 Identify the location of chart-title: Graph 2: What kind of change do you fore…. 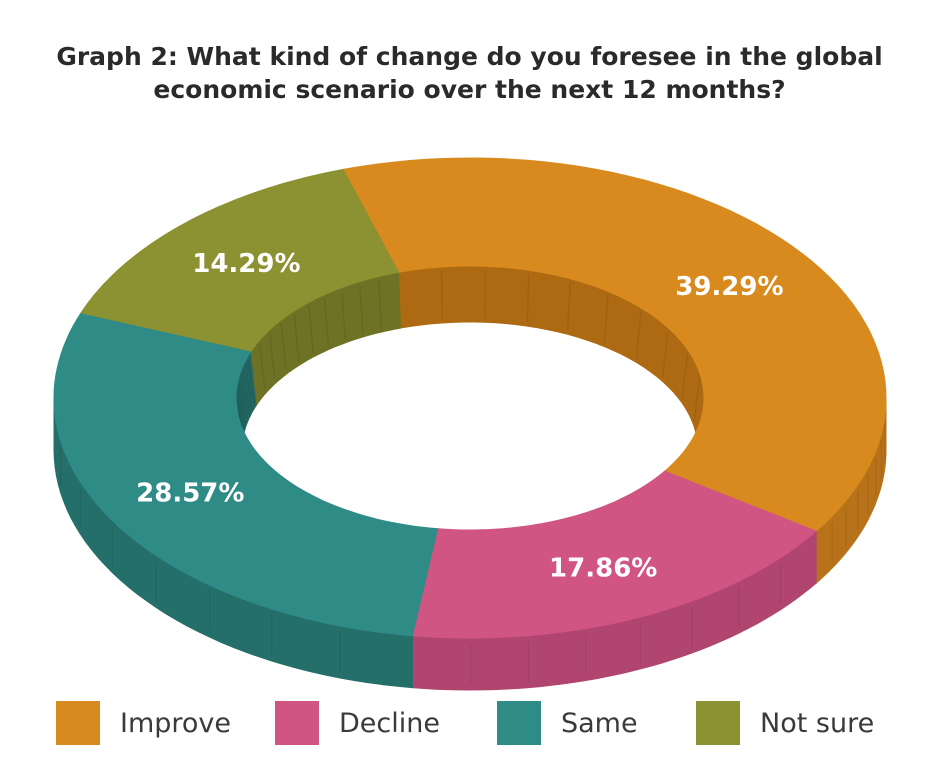
(469, 73).